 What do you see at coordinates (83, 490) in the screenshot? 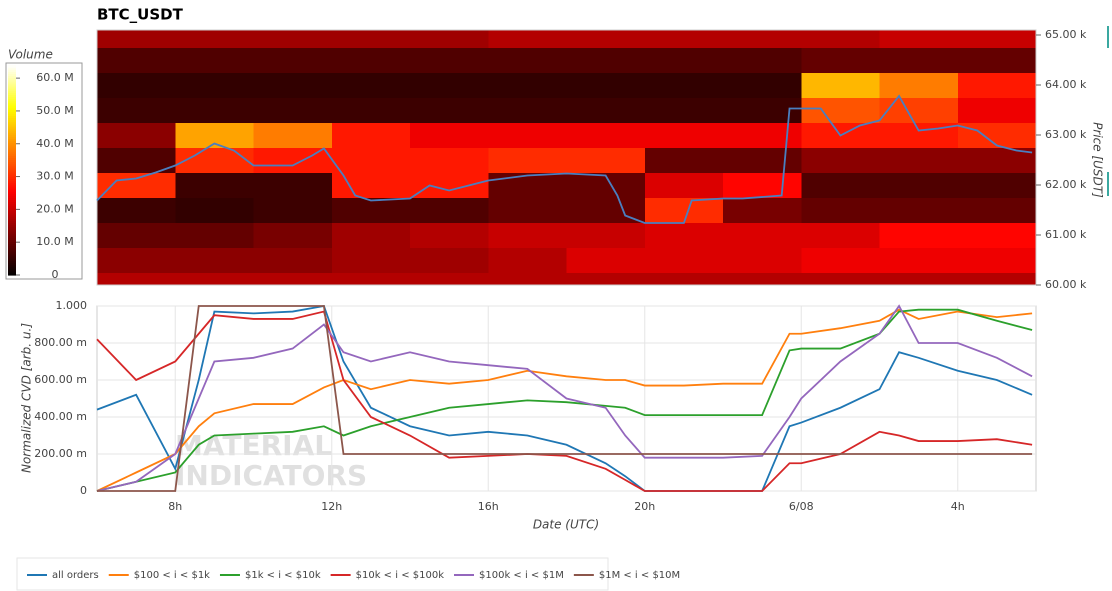
I see `y-tick-label: 0` at bounding box center [83, 490].